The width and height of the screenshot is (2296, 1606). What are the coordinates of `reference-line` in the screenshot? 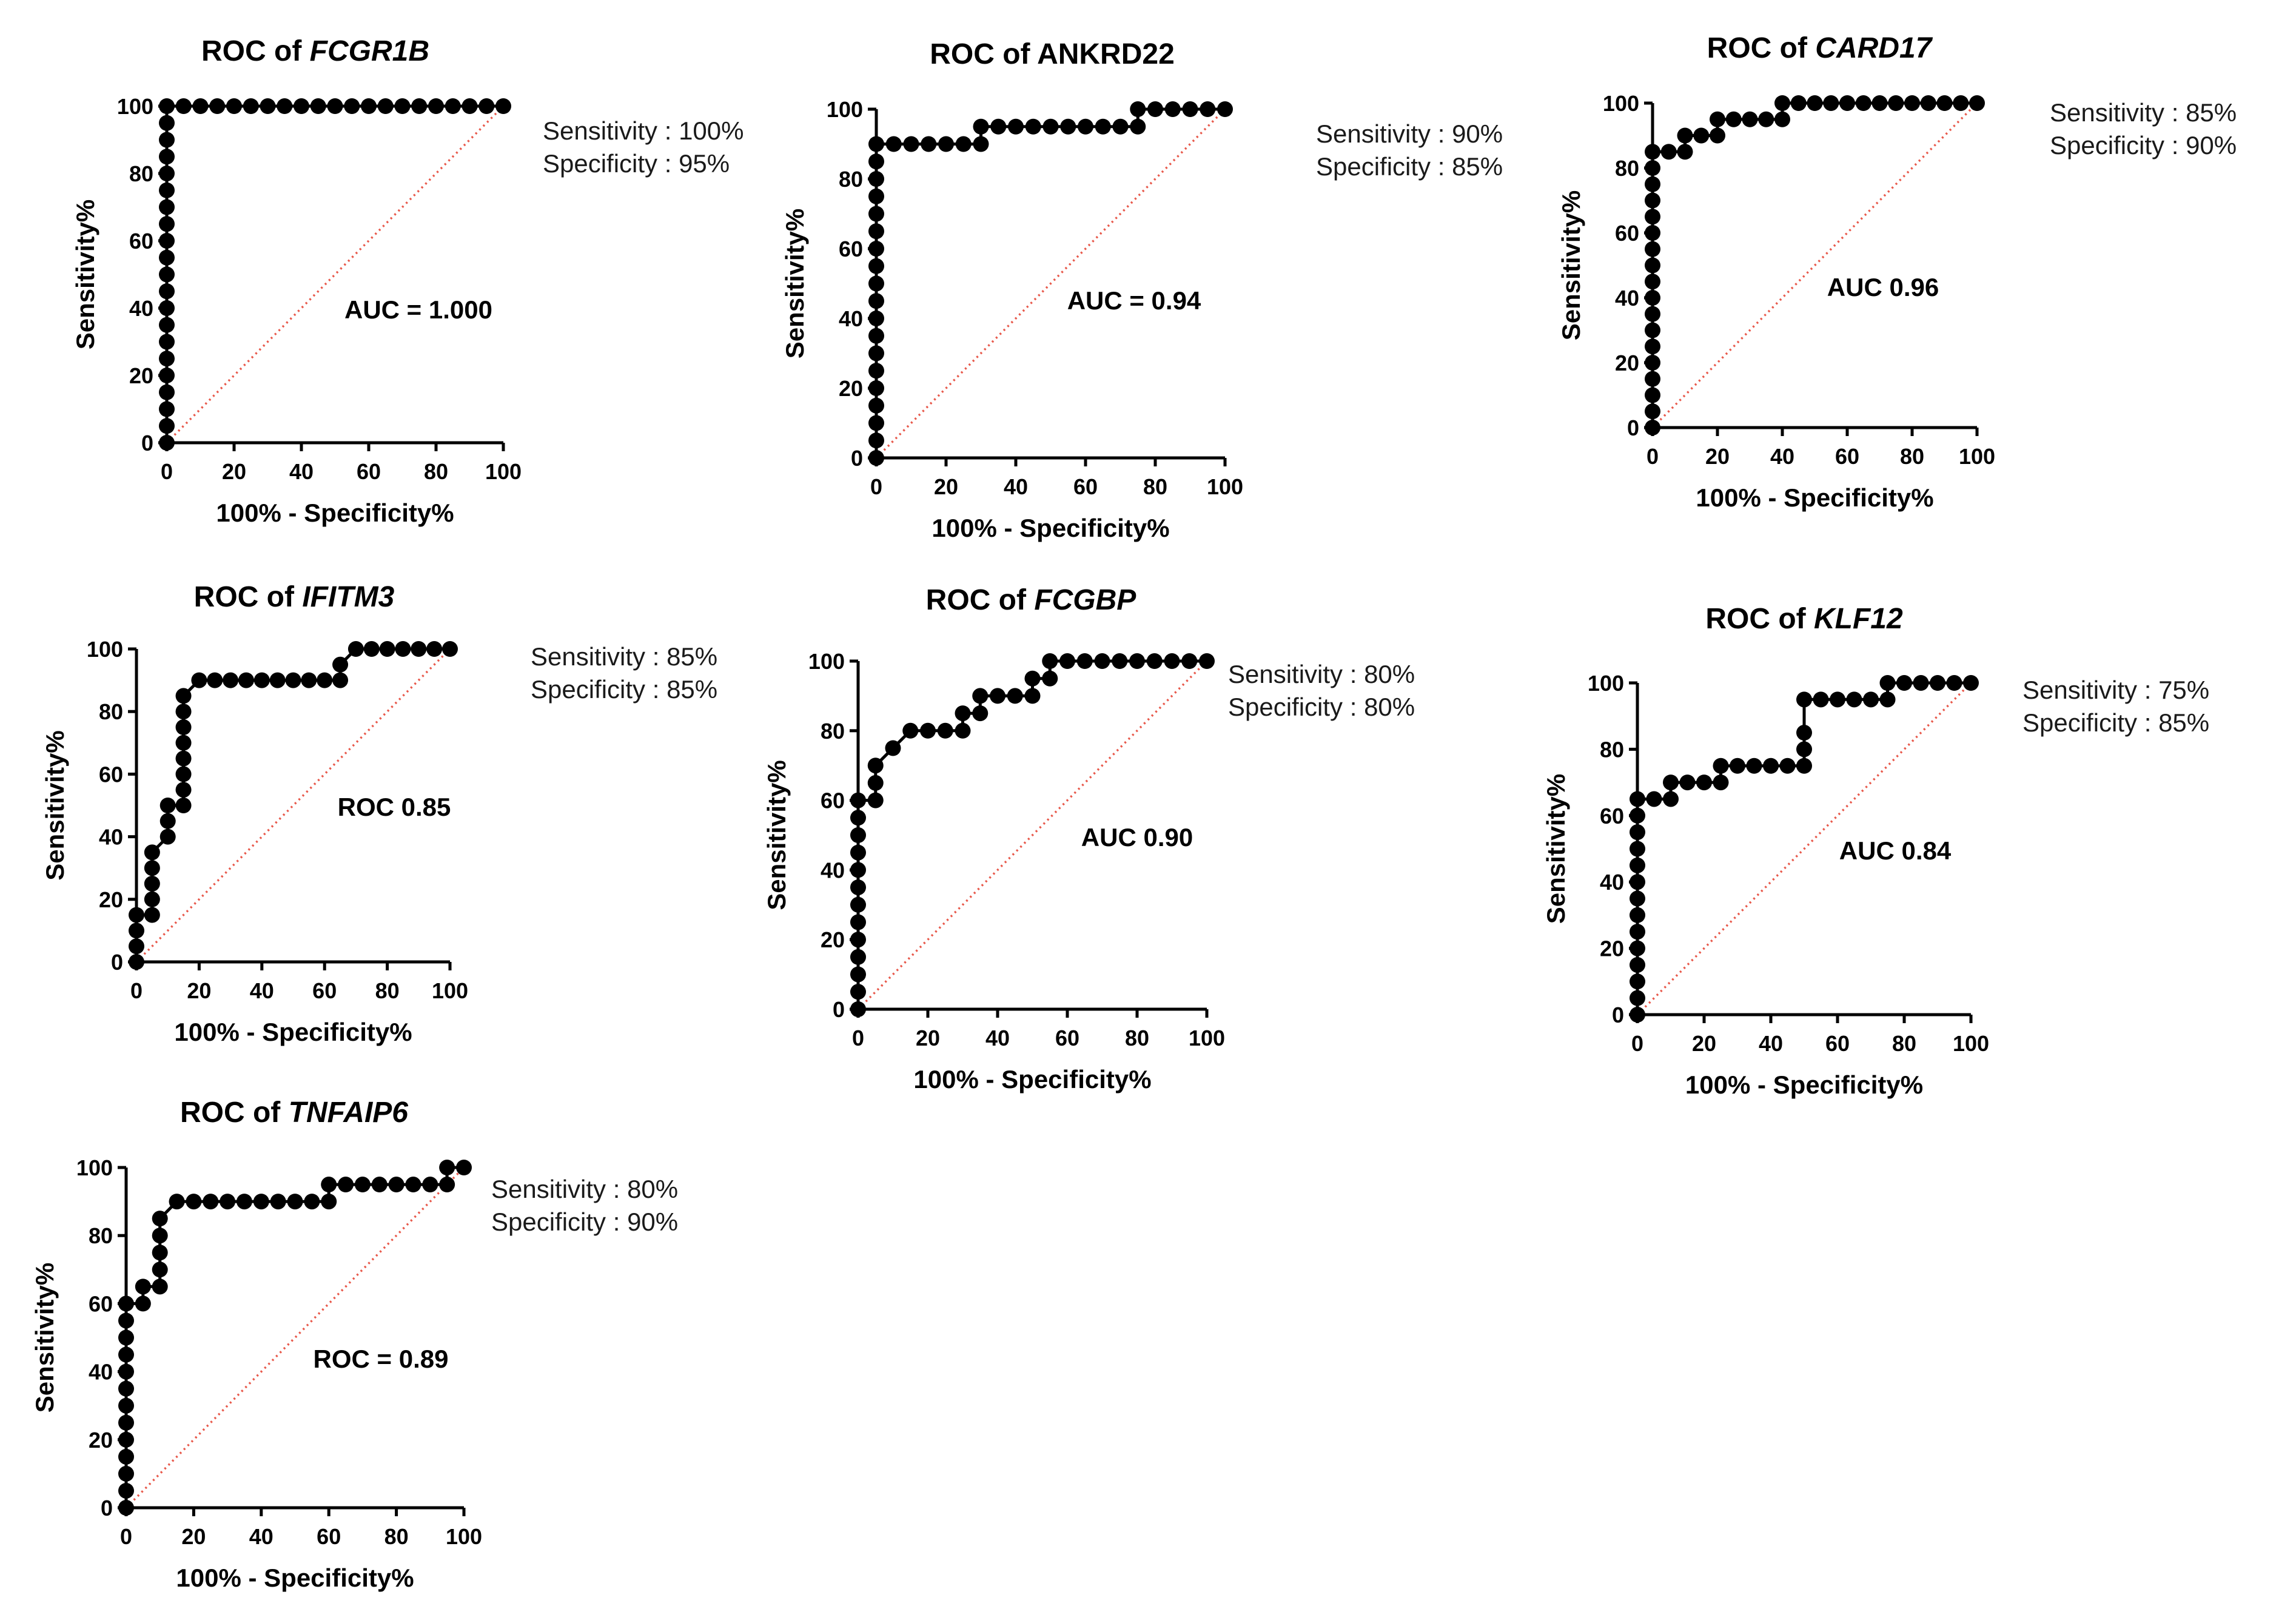 It's located at (1032, 835).